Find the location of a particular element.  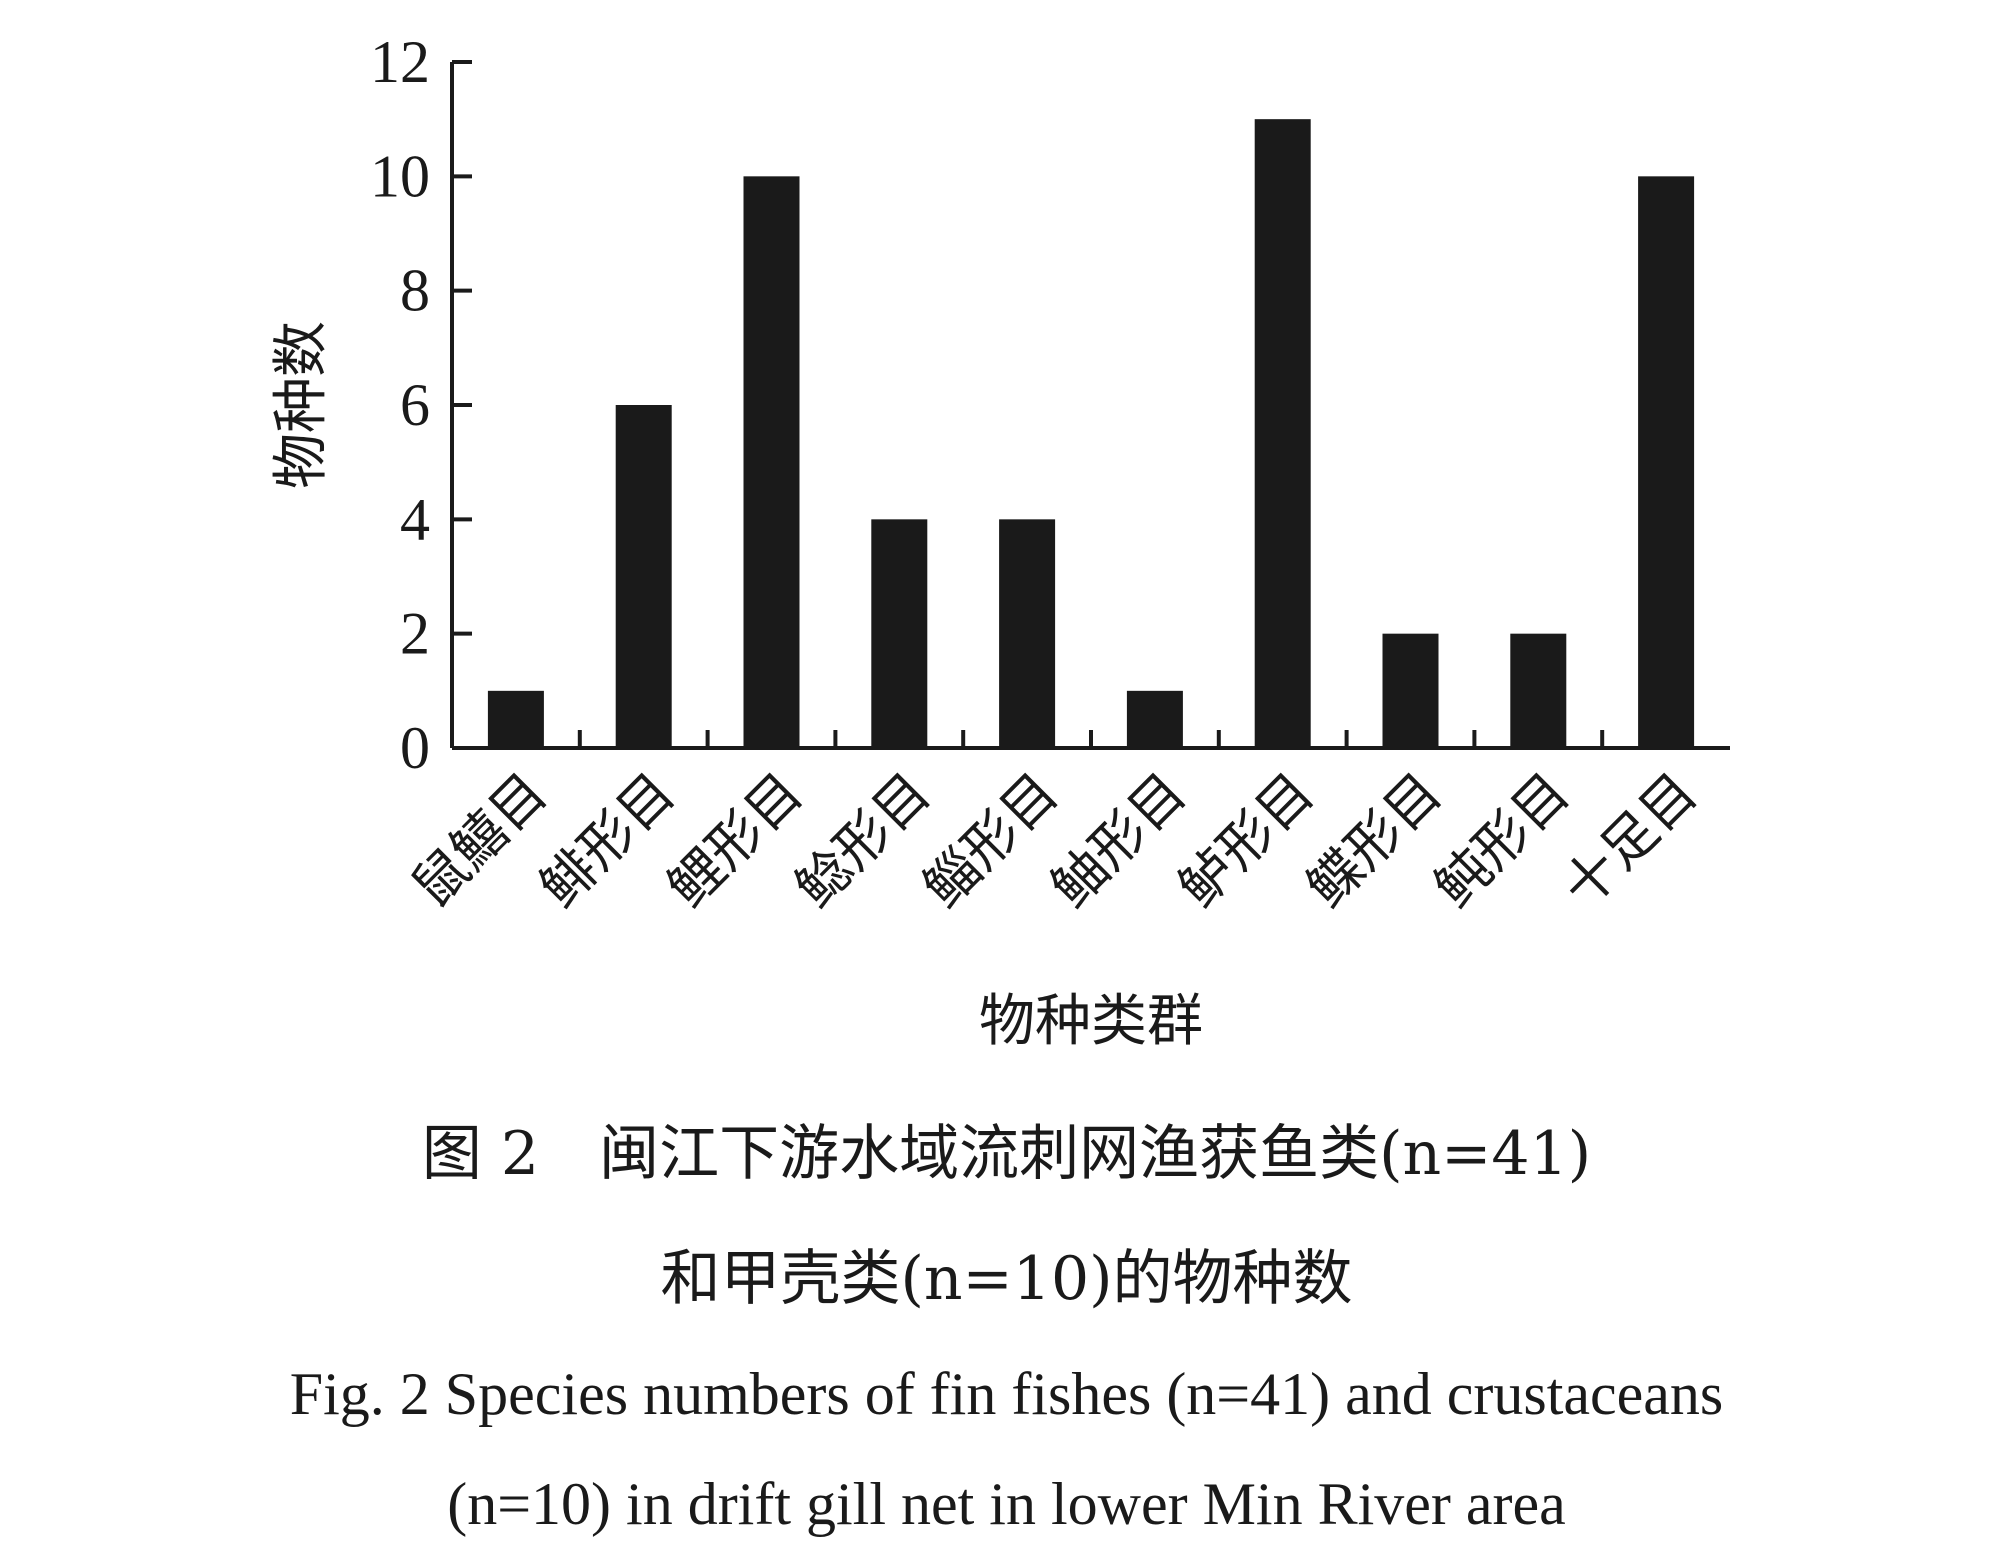

y-tick-label: 2 is located at coordinates (415, 634).